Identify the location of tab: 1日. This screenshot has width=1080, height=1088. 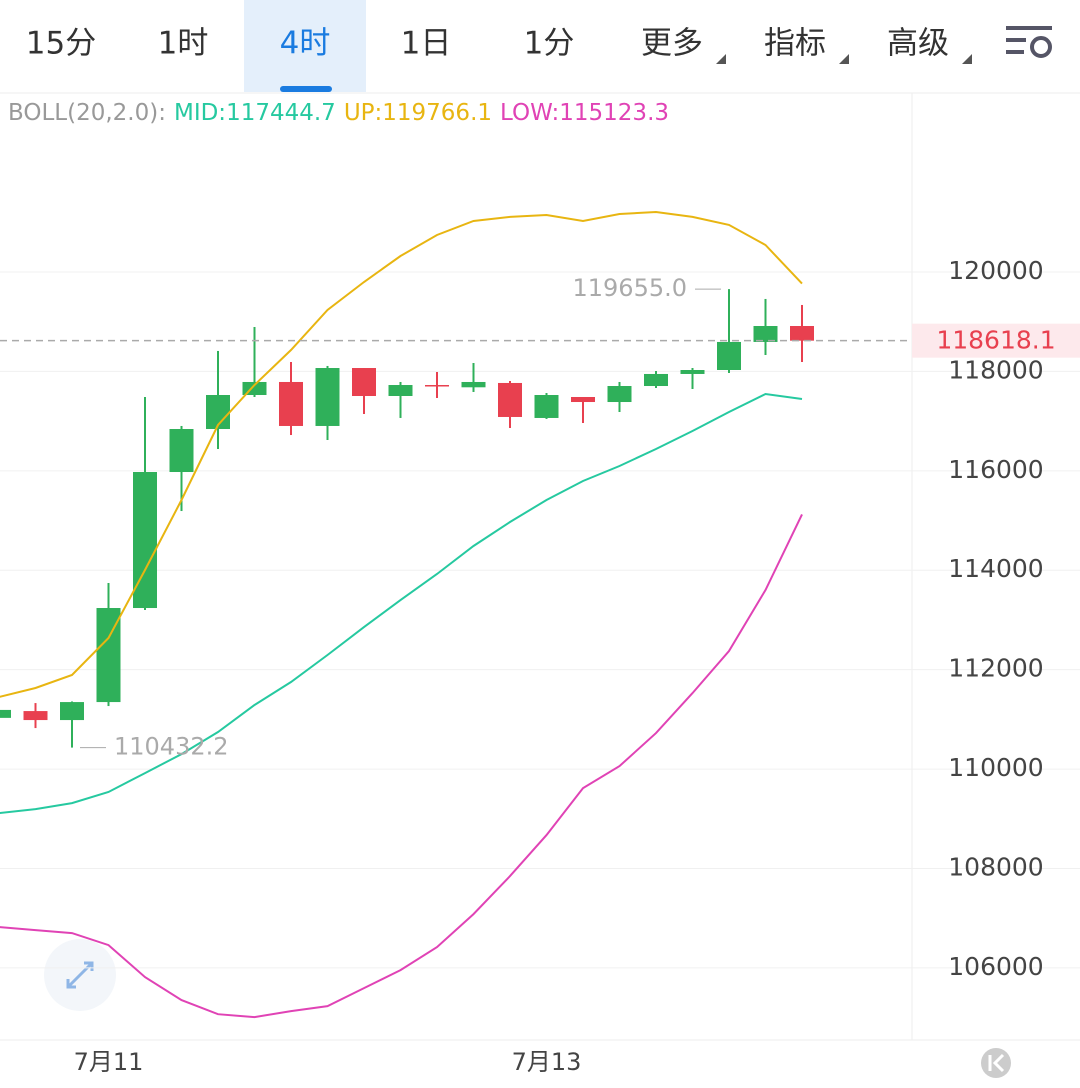
(426, 44).